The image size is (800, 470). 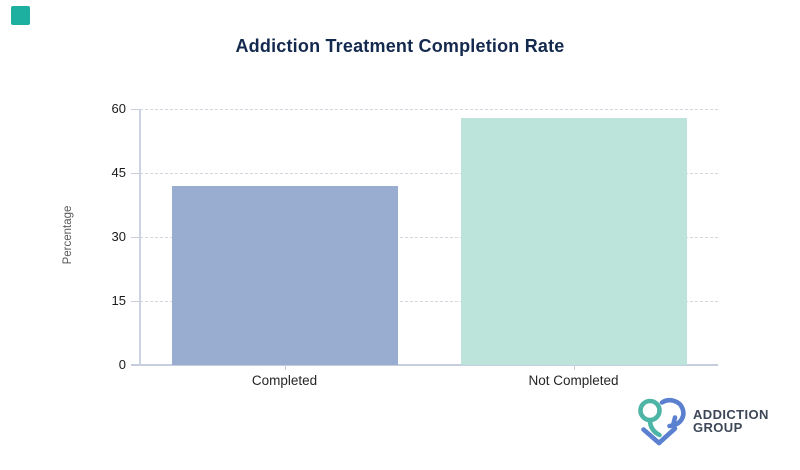 I want to click on x-axis-line, so click(x=424, y=365).